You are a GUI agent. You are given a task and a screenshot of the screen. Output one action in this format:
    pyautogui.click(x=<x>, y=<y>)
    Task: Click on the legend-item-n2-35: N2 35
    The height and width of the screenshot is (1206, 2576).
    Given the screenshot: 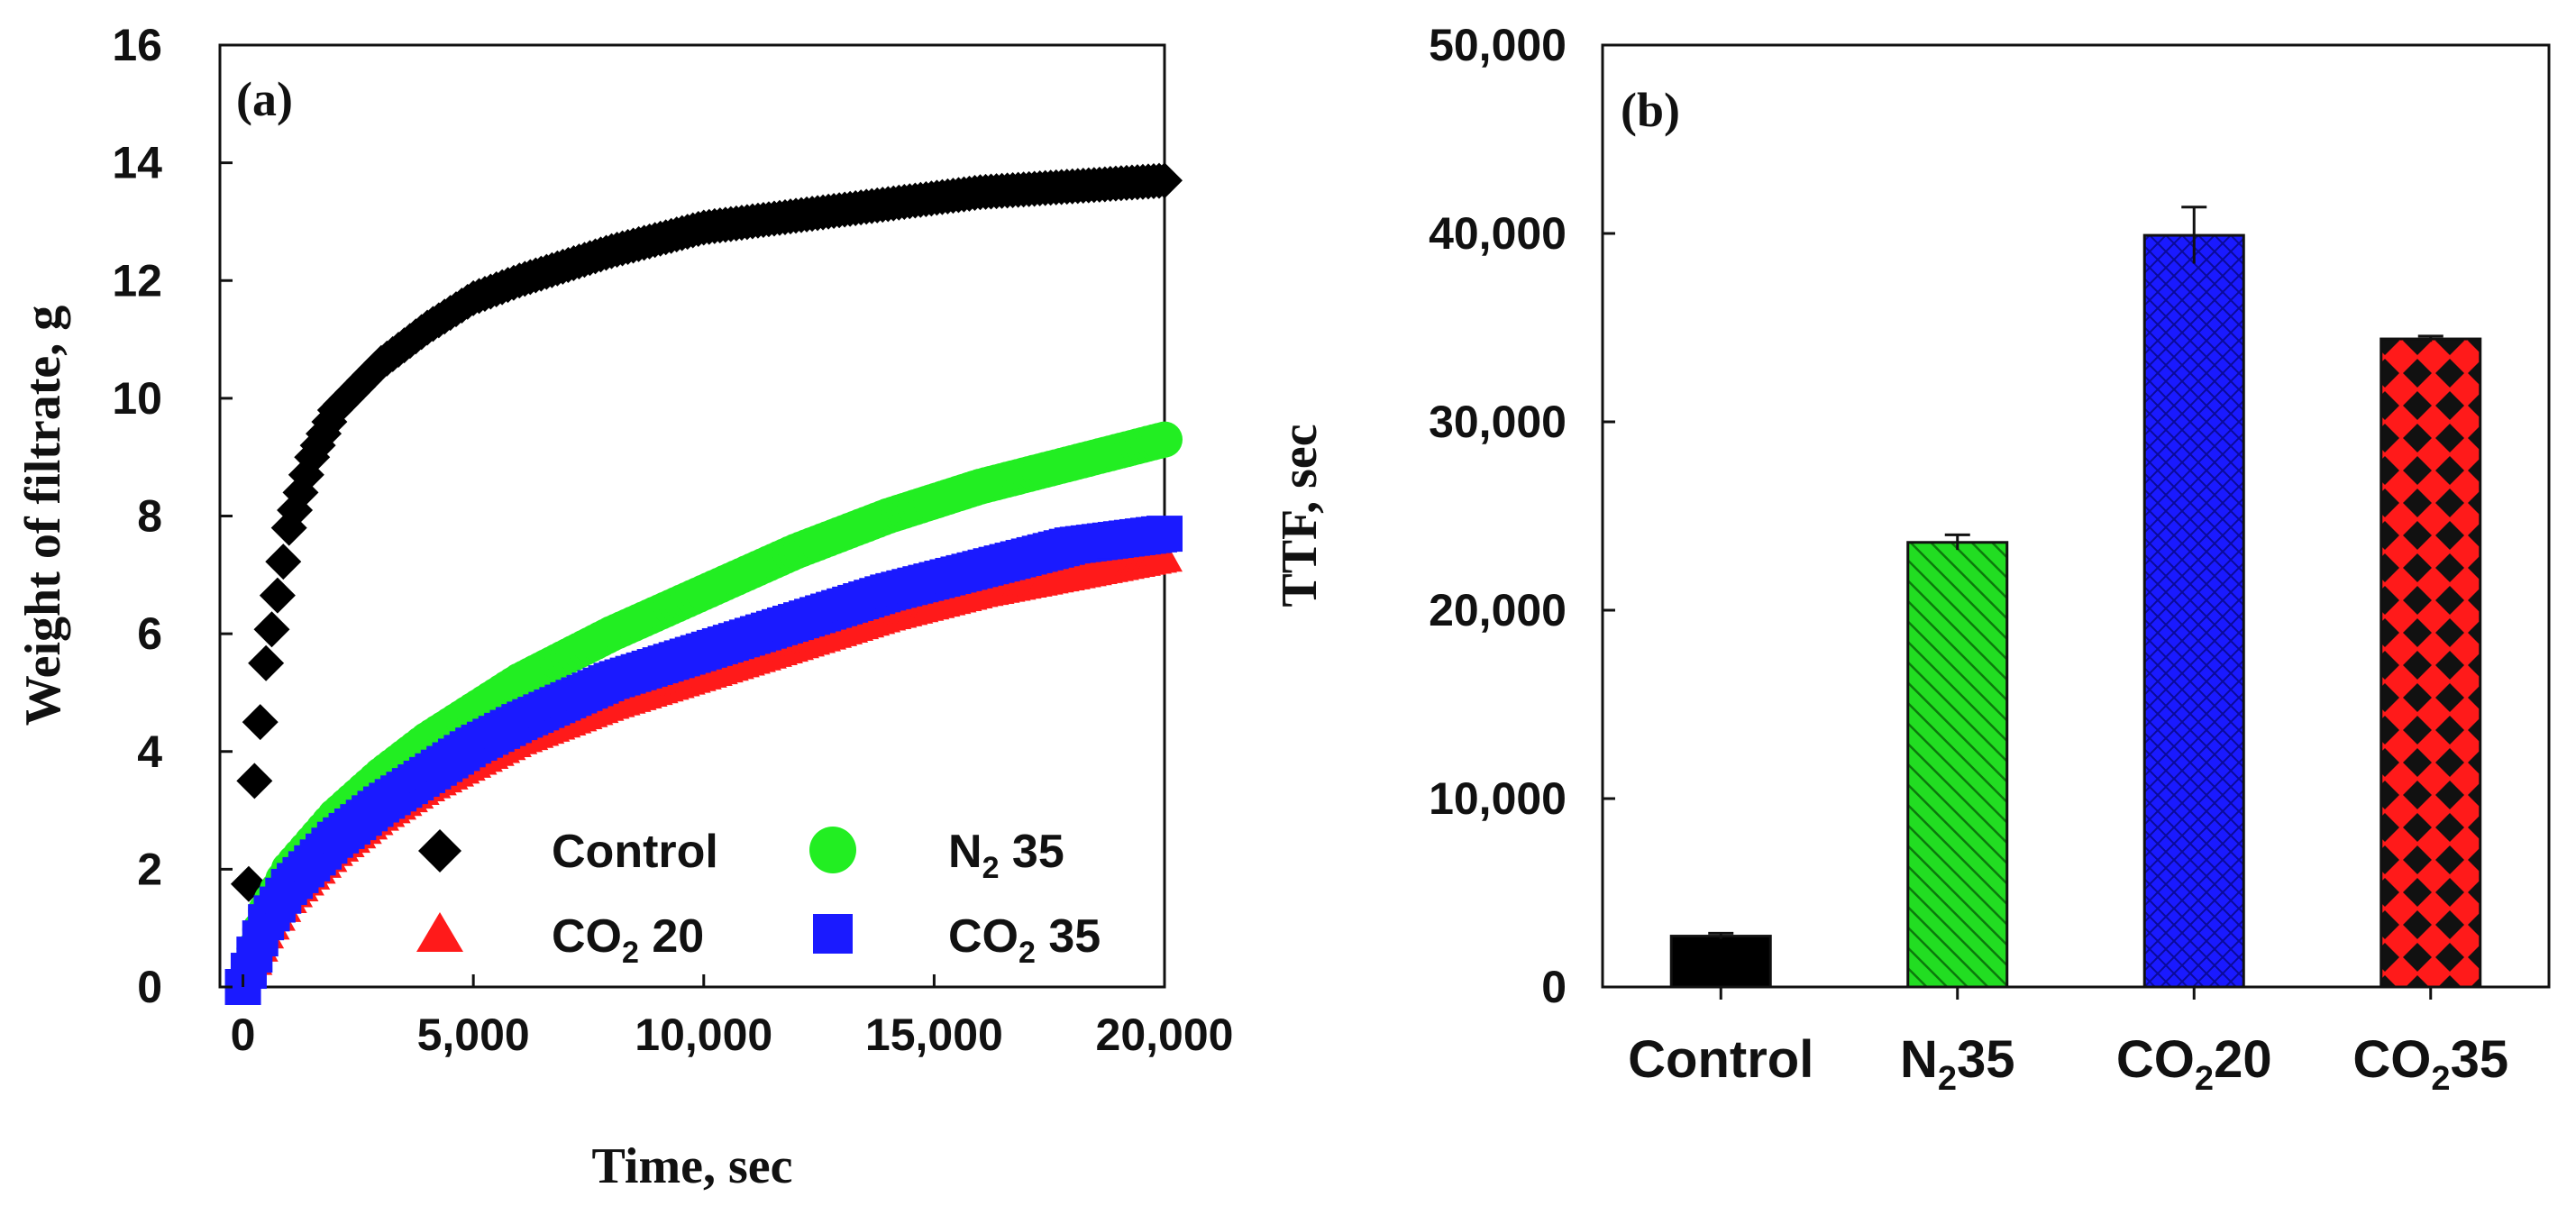 What is the action you would take?
    pyautogui.click(x=937, y=855)
    